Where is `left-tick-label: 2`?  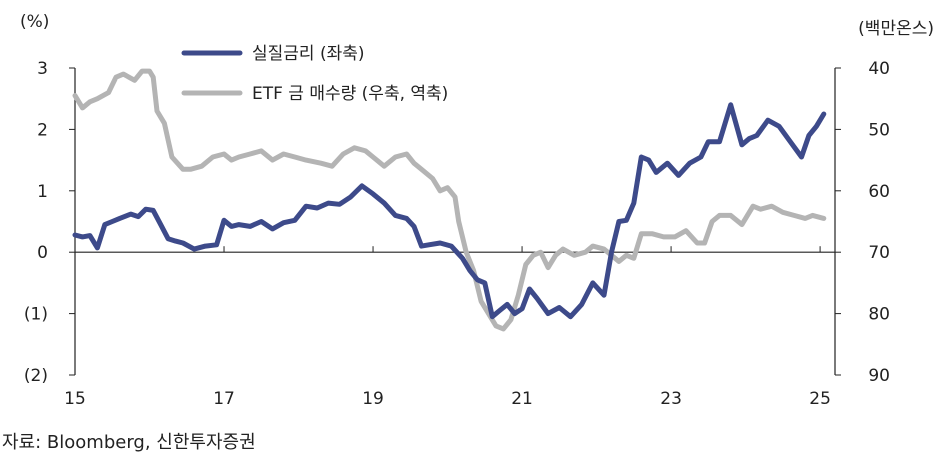 left-tick-label: 2 is located at coordinates (42, 130).